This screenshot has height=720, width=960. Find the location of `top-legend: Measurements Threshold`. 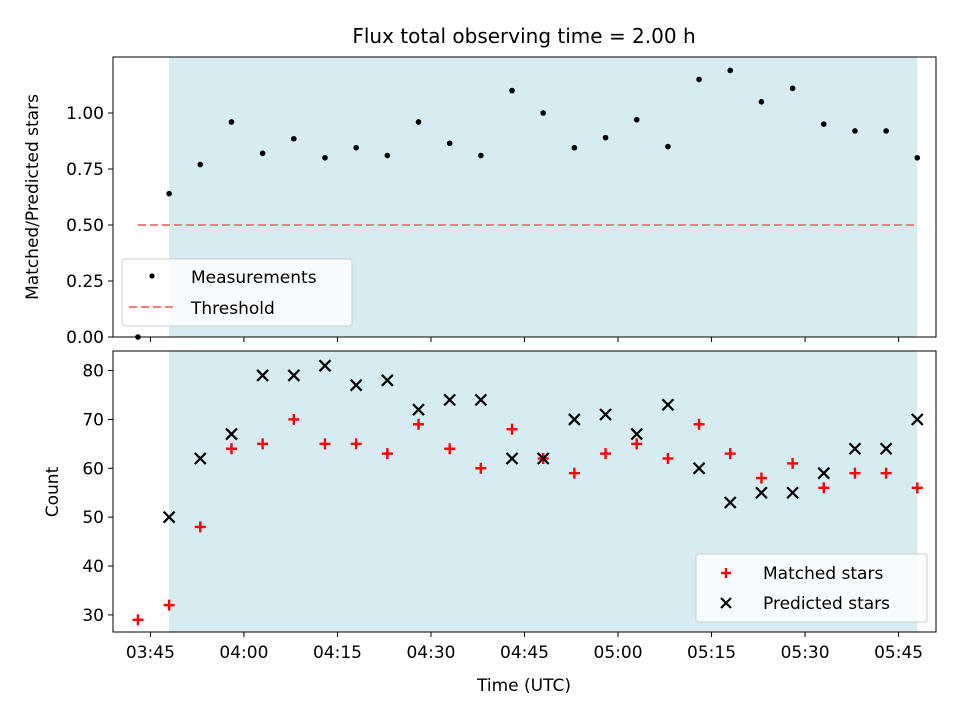

top-legend: Measurements Threshold is located at coordinates (237, 292).